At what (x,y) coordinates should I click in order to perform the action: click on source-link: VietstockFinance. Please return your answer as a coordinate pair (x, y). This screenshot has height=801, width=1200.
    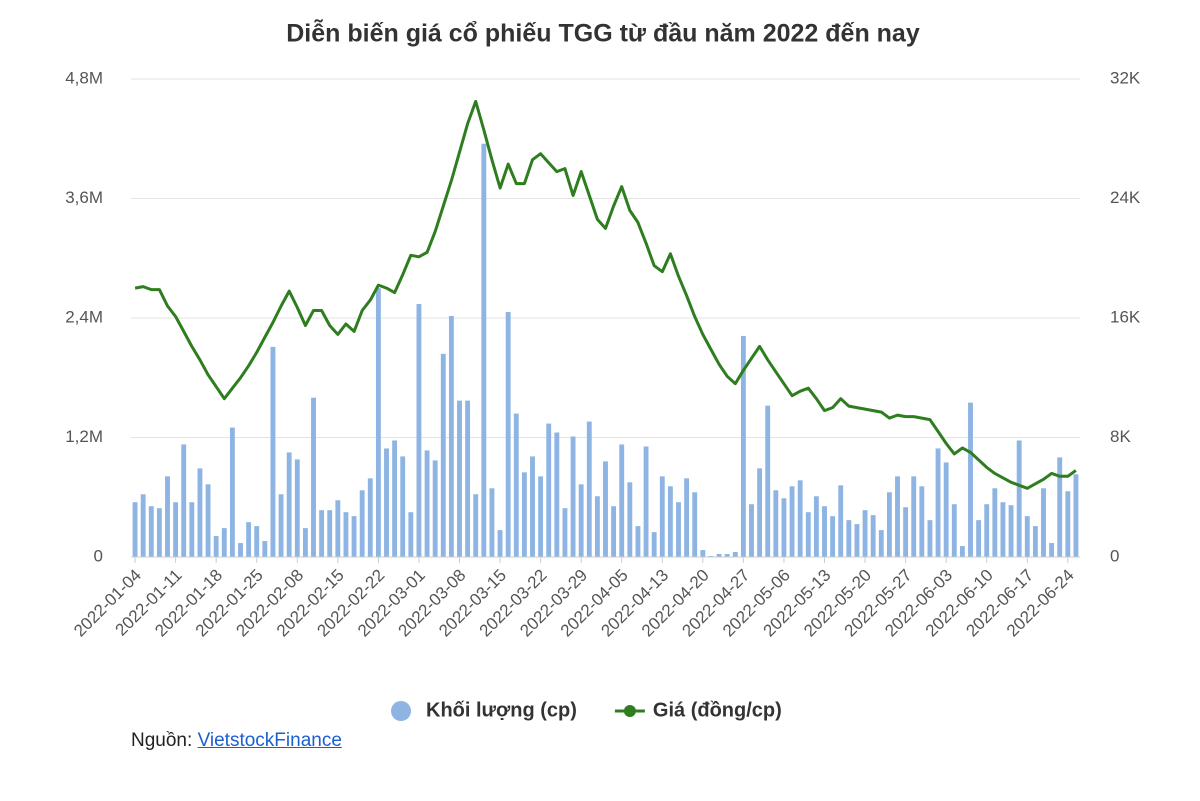
    Looking at the image, I should click on (269, 740).